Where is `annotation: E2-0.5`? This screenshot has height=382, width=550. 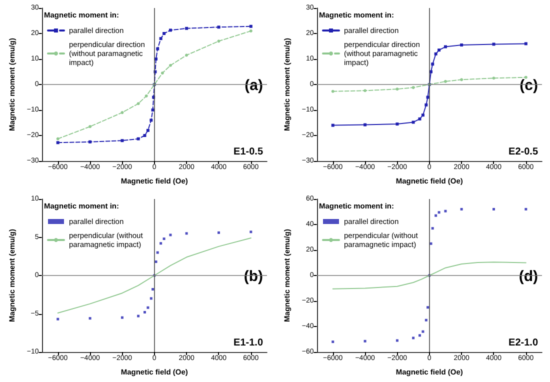 annotation: E2-0.5 is located at coordinates (523, 152).